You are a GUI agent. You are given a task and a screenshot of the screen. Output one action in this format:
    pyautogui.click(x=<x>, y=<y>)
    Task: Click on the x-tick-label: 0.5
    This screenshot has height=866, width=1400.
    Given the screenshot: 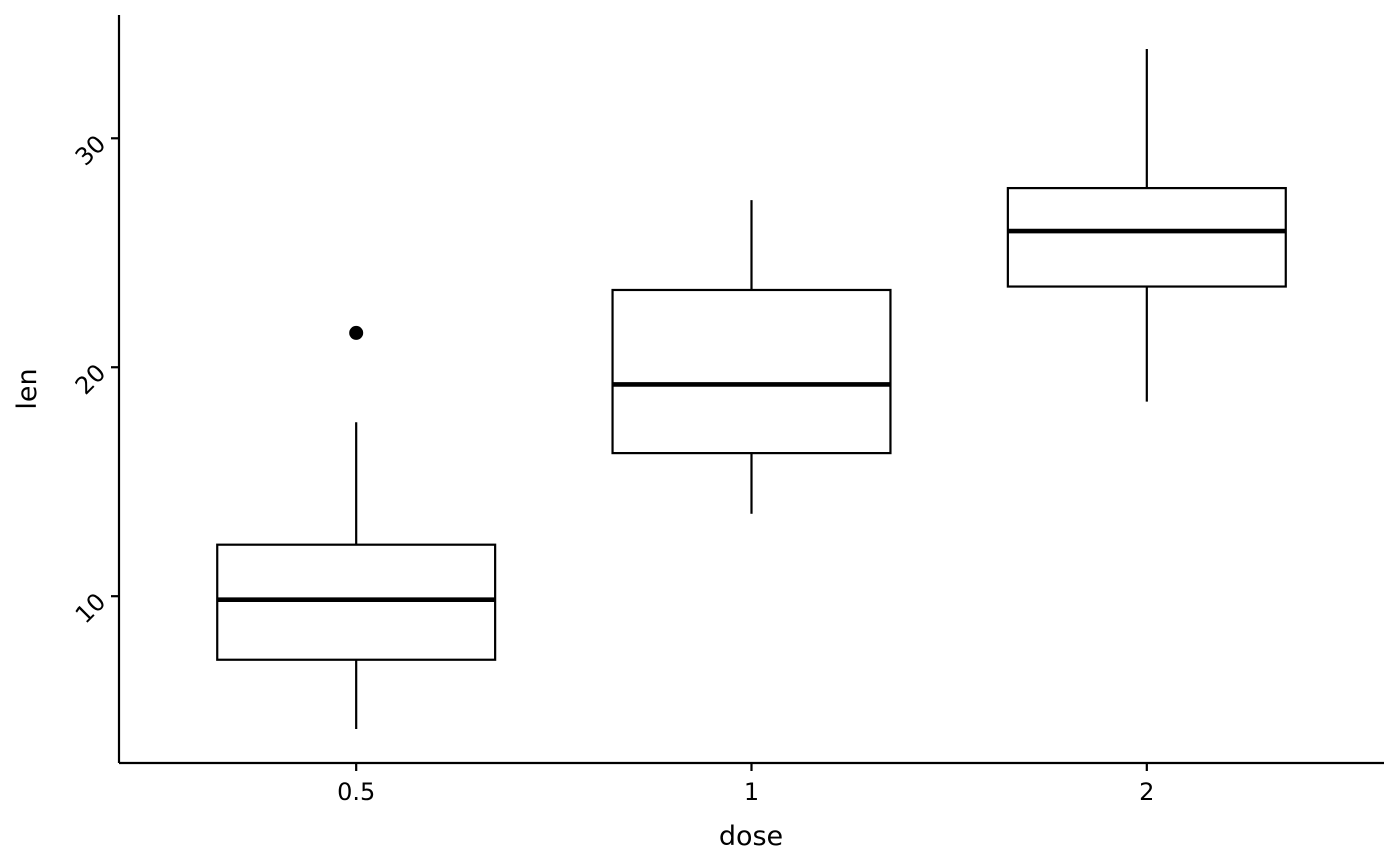 What is the action you would take?
    pyautogui.click(x=356, y=792)
    